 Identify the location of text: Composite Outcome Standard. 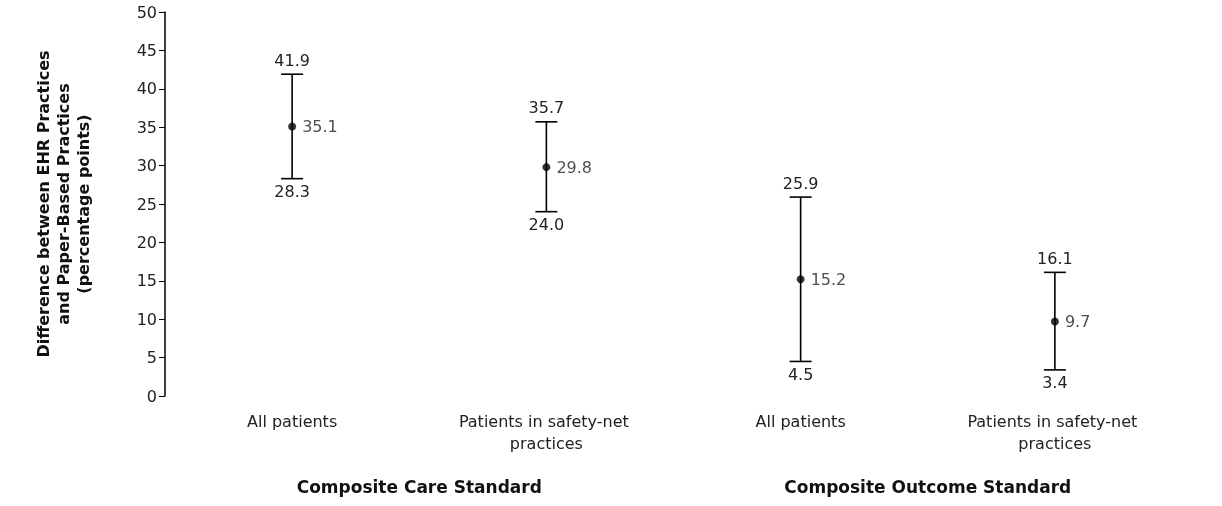
(928, 486).